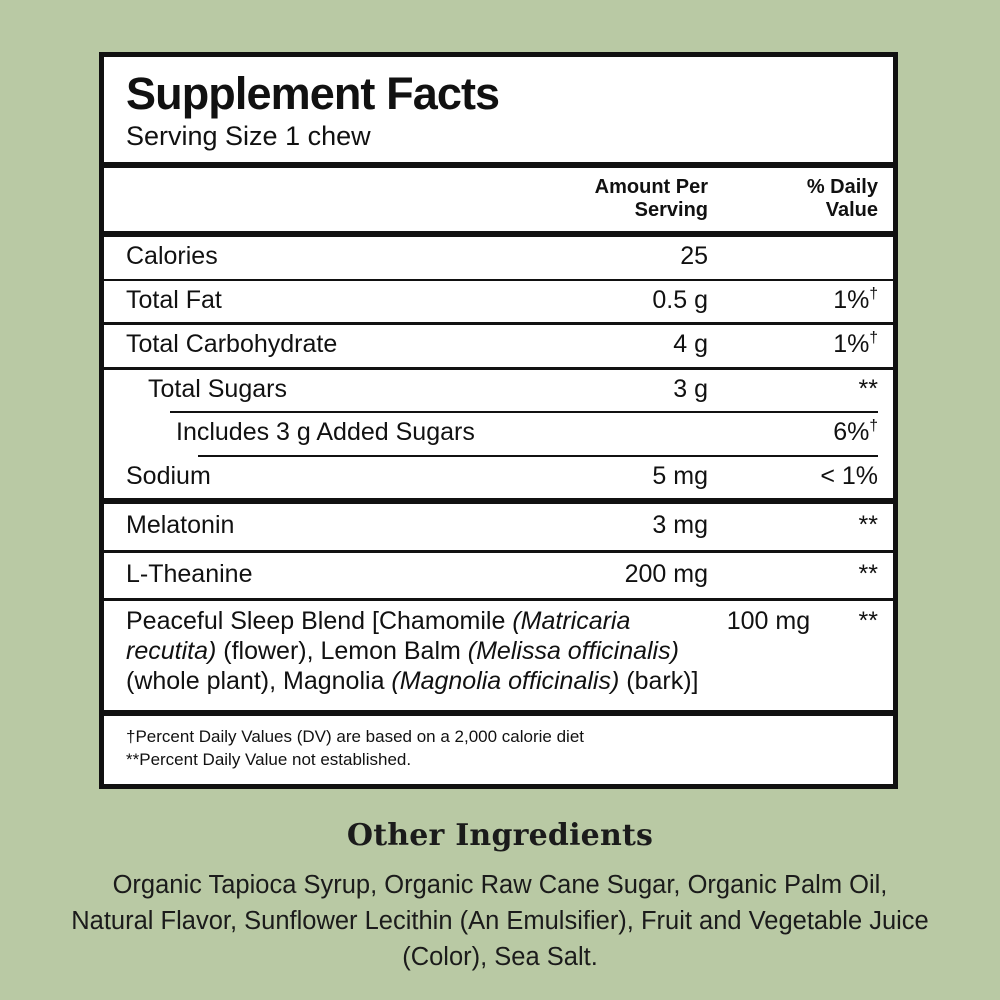  I want to click on table-row: Calories 25, so click(498, 258).